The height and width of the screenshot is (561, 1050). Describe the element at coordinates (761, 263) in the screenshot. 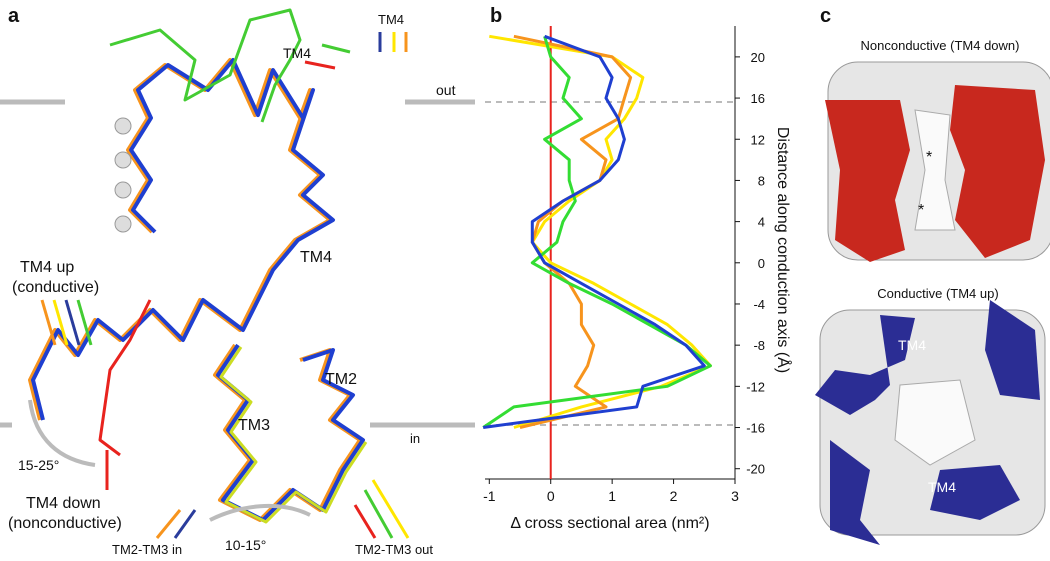

I see `y-tick-label: 0` at that location.